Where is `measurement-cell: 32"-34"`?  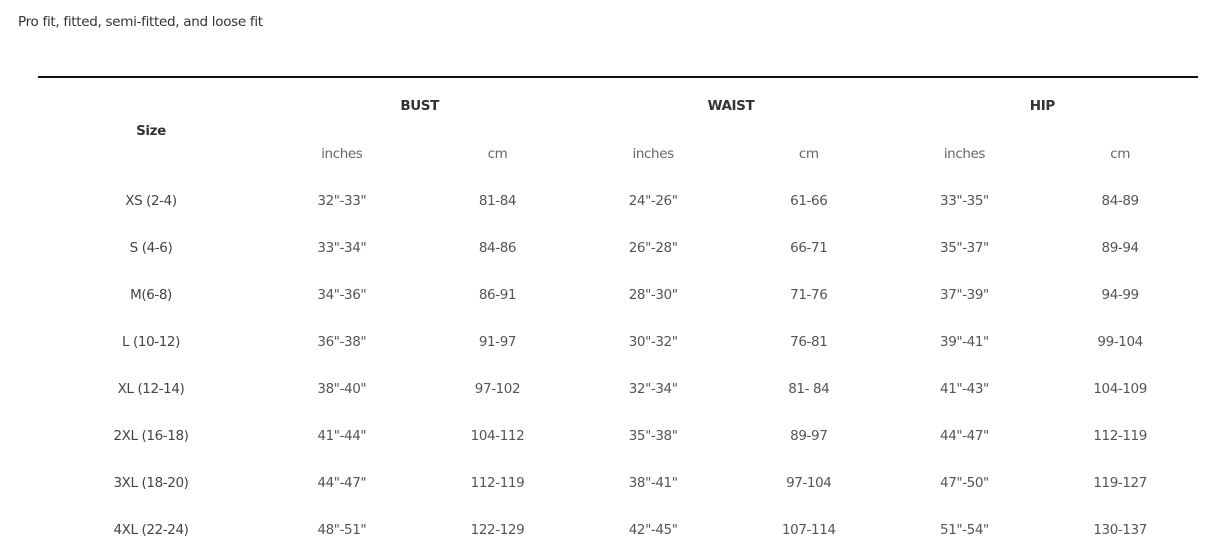
measurement-cell: 32"-34" is located at coordinates (653, 388).